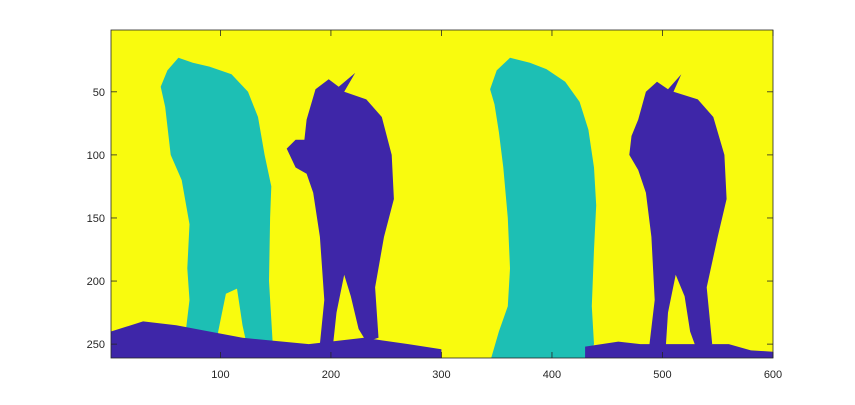  I want to click on y-tick-label: 200, so click(96, 282).